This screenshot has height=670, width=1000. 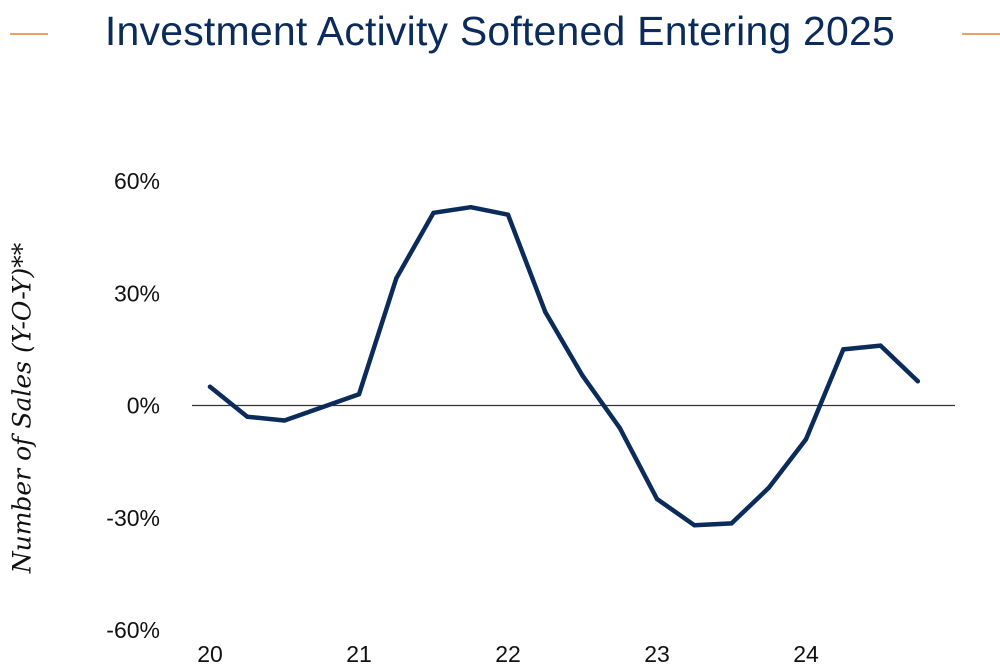 I want to click on y-tick-label: 30%, so click(x=137, y=293).